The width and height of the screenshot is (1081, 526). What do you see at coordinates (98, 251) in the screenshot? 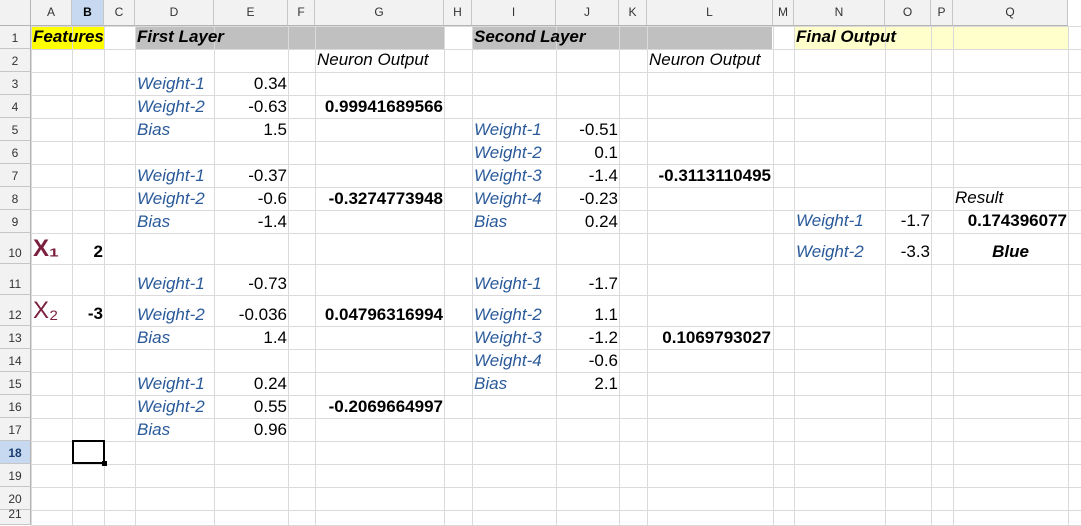
I see `x1-value: 2` at bounding box center [98, 251].